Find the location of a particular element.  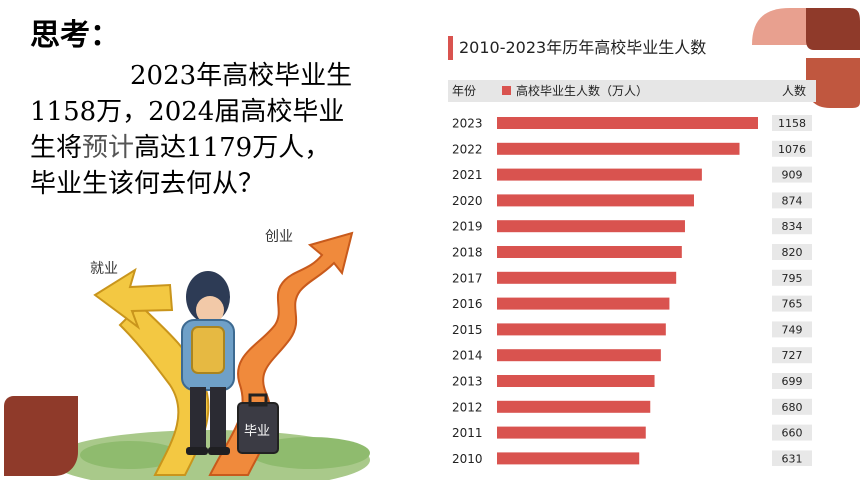

year-label: 2013 is located at coordinates (467, 382).